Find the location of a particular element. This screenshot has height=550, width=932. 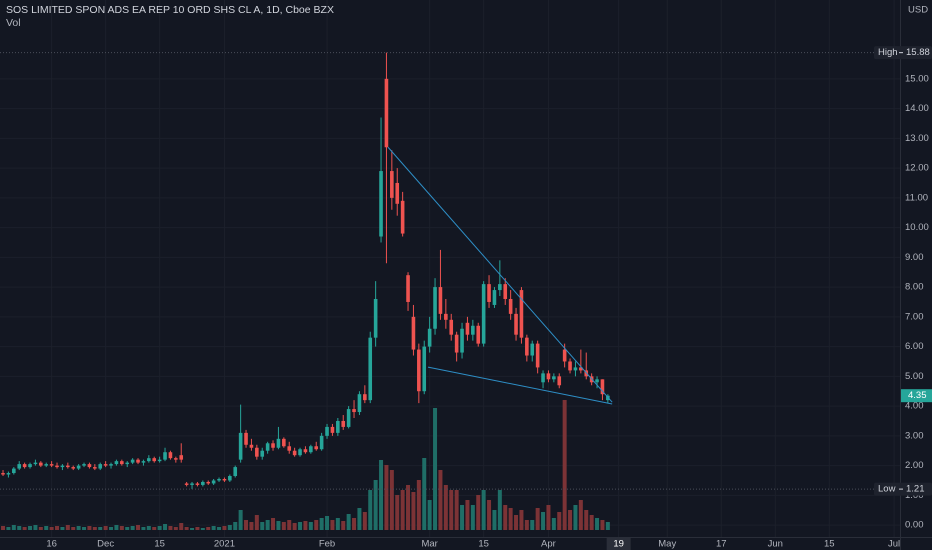

y-tick-label: 0.00 is located at coordinates (914, 525).